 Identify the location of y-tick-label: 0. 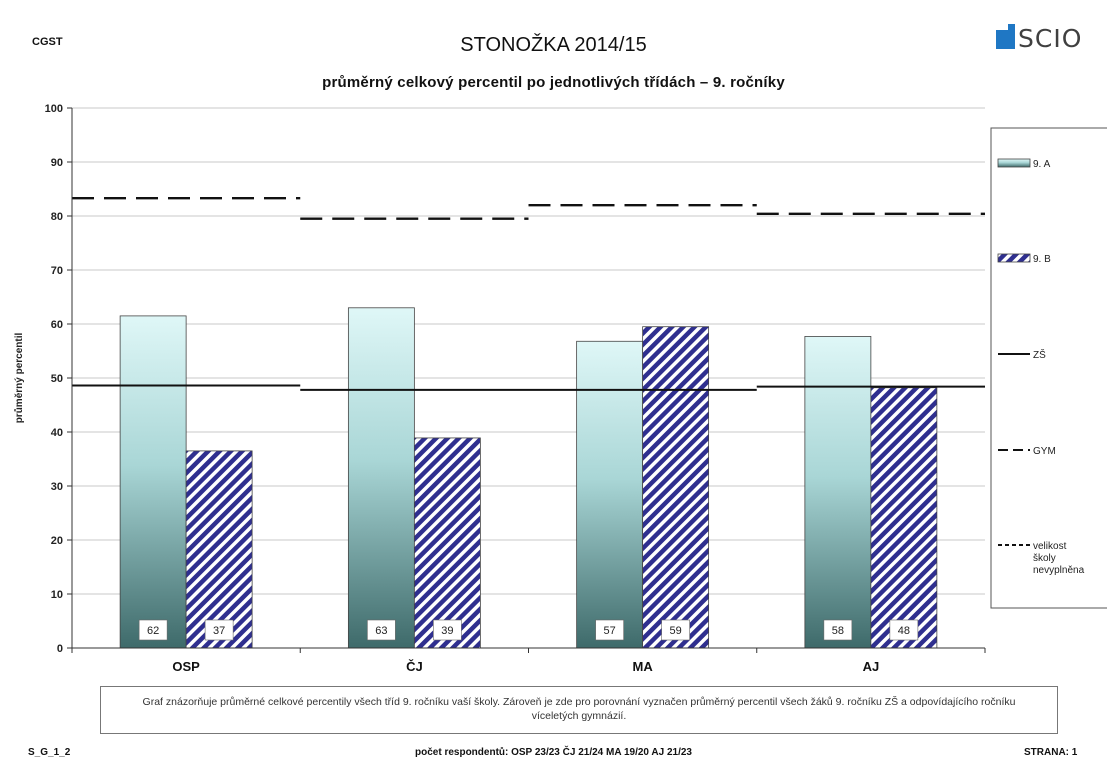
(60, 649).